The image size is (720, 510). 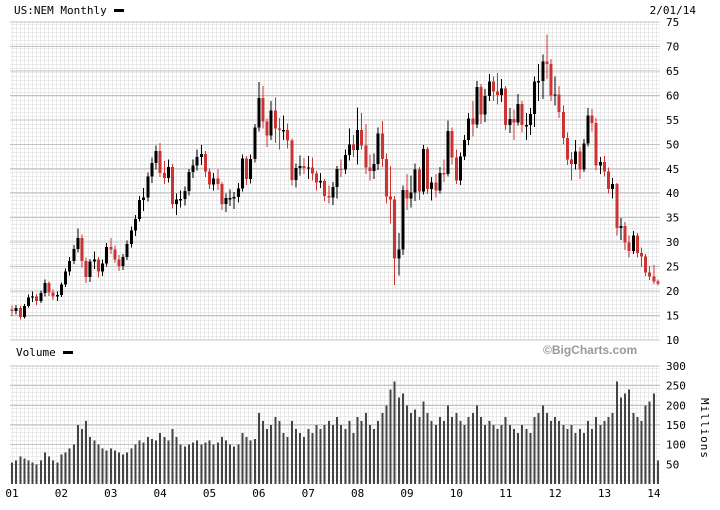 I want to click on x-axis-label: 10, so click(x=456, y=493).